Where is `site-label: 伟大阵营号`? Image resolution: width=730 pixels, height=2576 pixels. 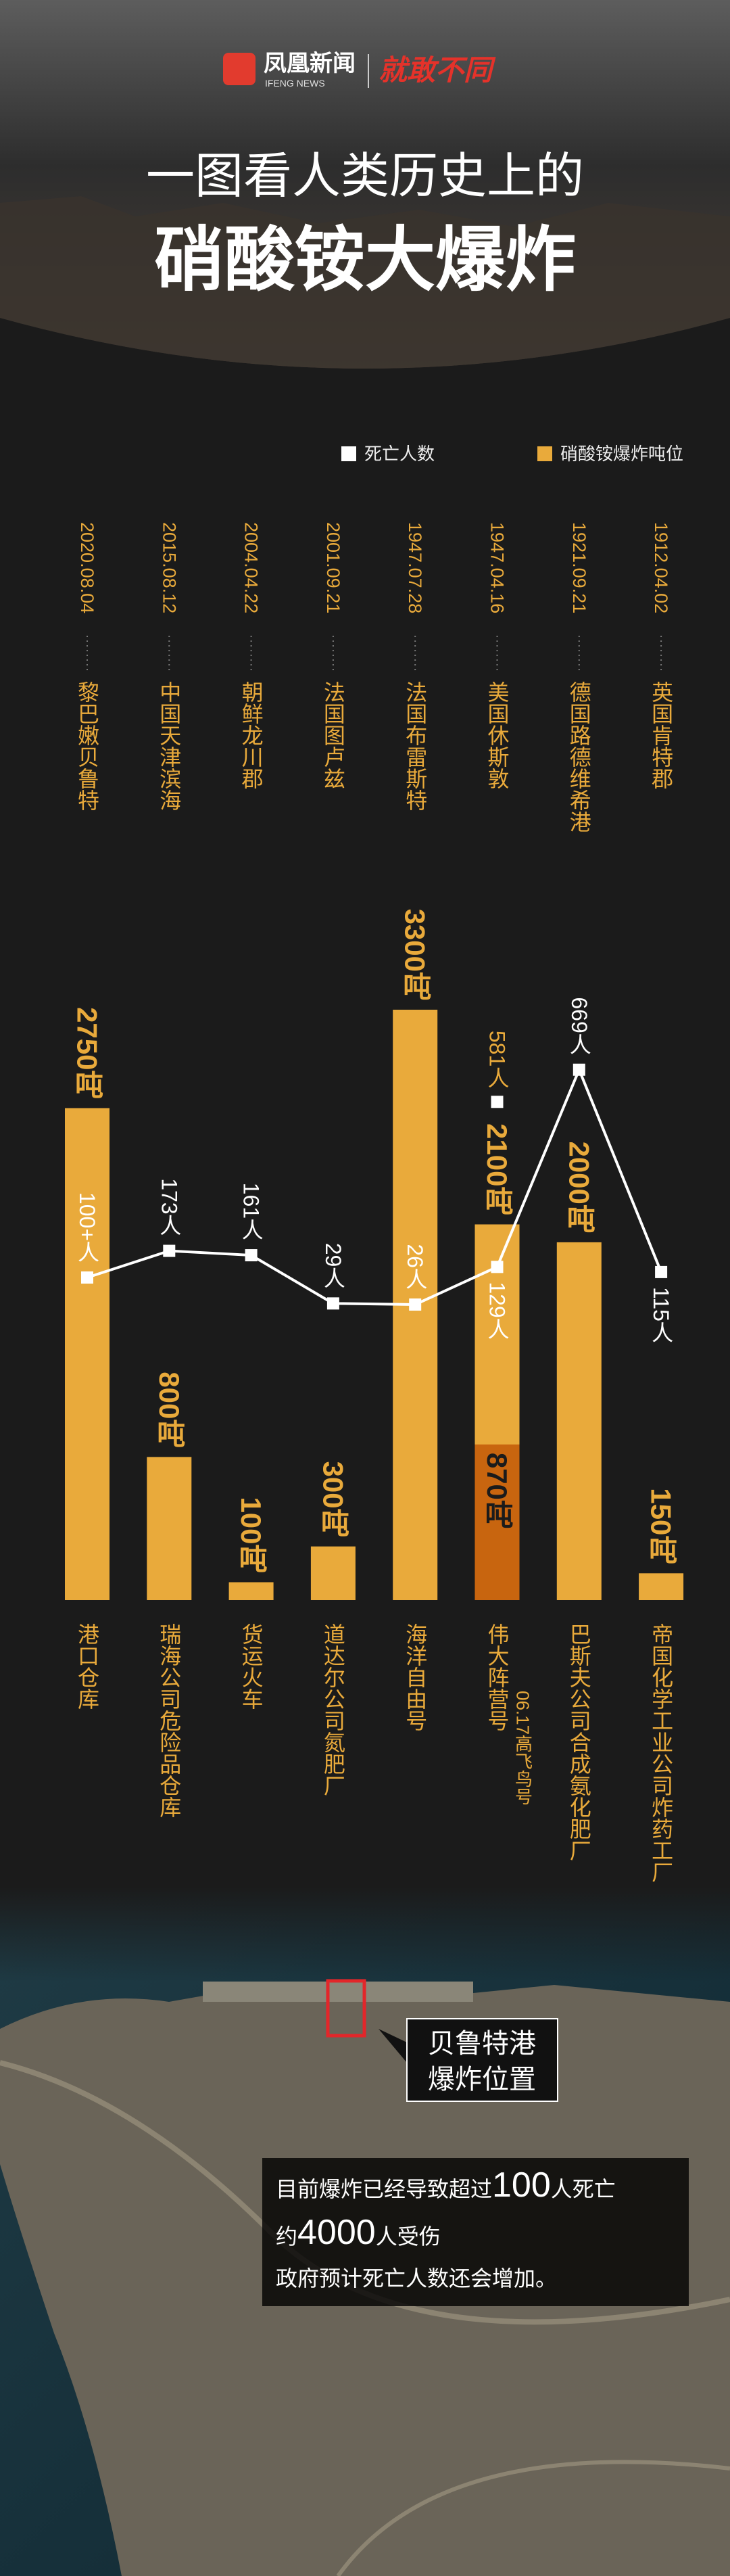 site-label: 伟大阵营号 is located at coordinates (497, 1677).